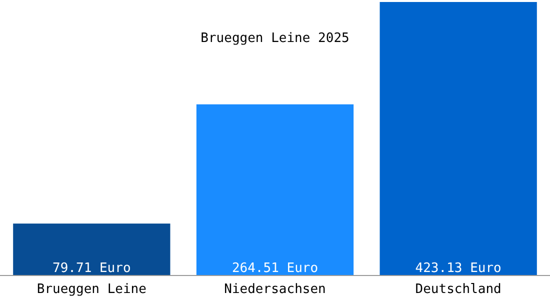  Describe the element at coordinates (458, 289) in the screenshot. I see `x-tick-label: Deutschland` at that location.